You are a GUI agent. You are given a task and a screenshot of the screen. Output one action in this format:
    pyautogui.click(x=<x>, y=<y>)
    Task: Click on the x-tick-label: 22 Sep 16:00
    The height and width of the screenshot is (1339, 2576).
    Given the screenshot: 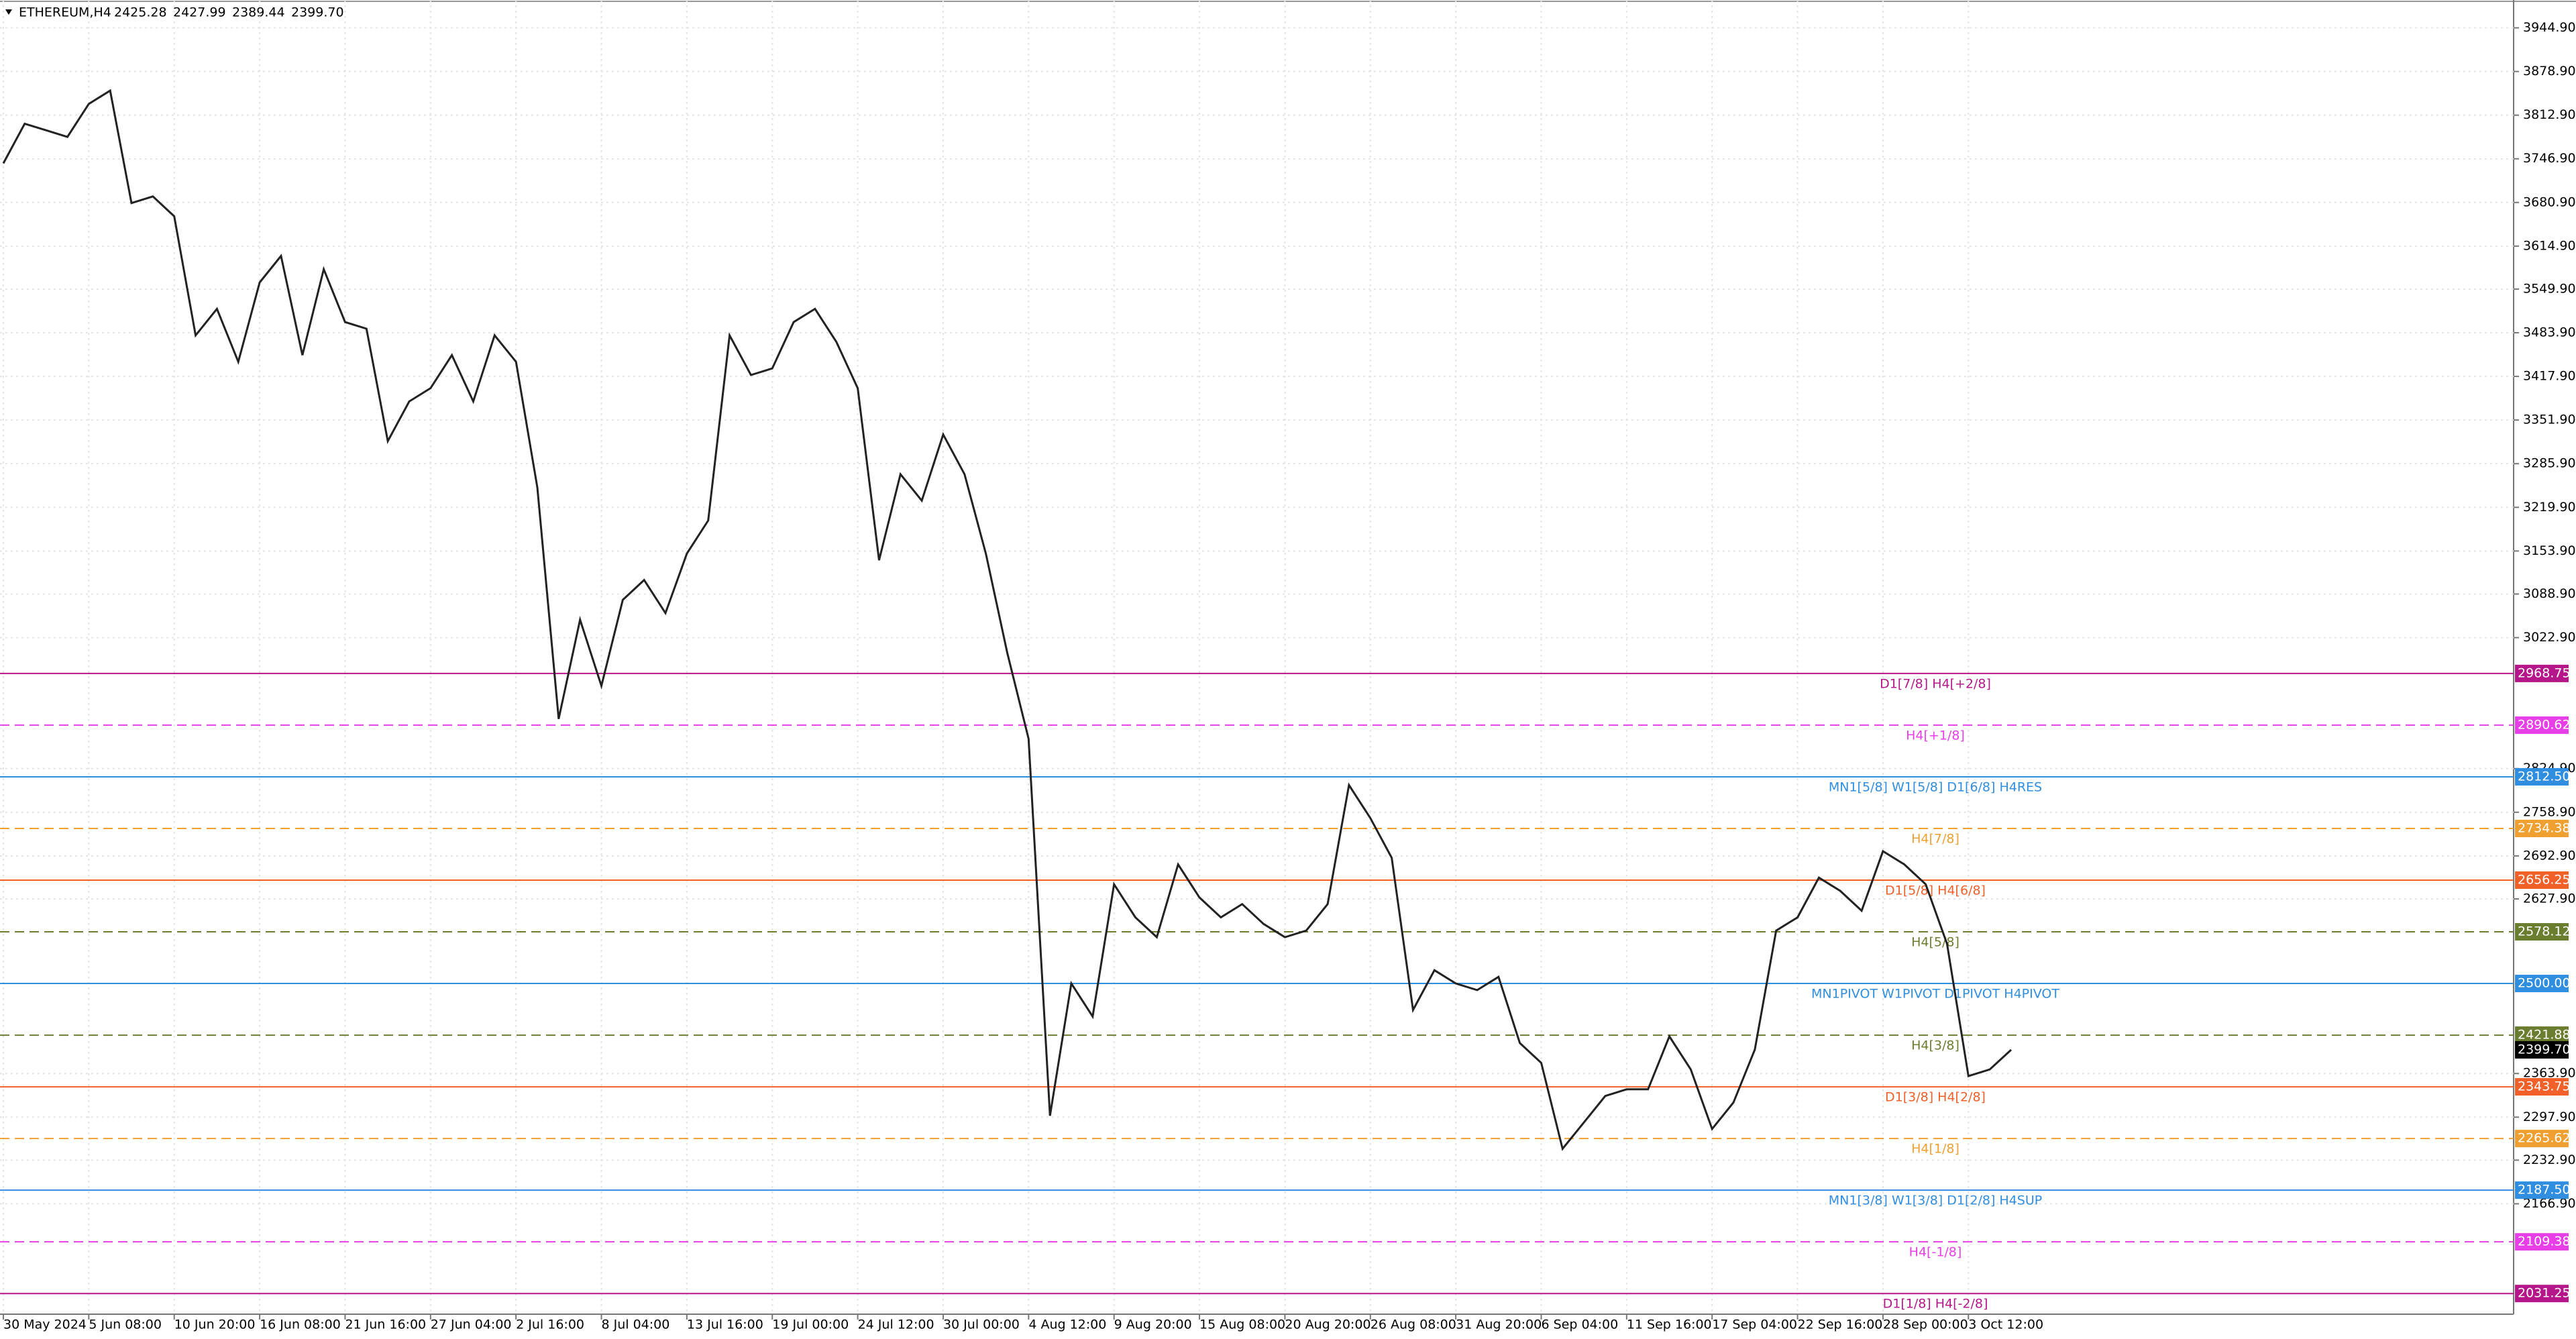 What is the action you would take?
    pyautogui.click(x=1840, y=1325)
    